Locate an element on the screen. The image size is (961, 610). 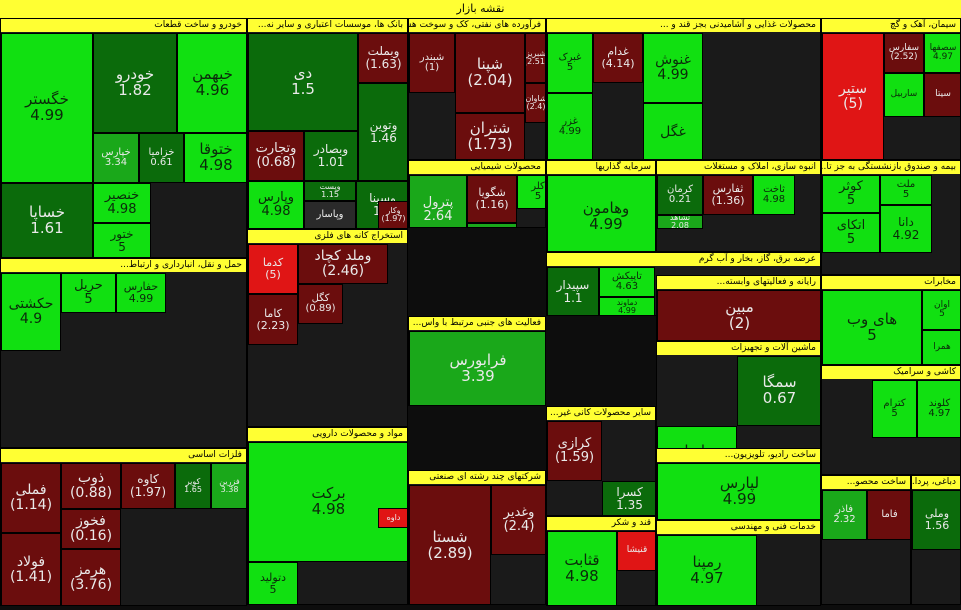
stock-cell: شاوان (2.4) is located at coordinates (535, 103).